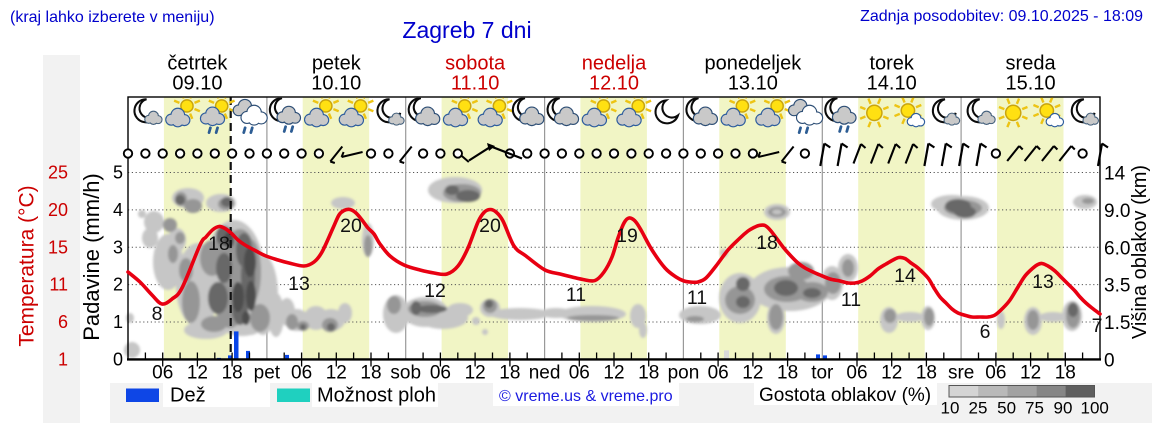 Image resolution: width=1152 pixels, height=443 pixels. Describe the element at coordinates (405, 373) in the screenshot. I see `svg-text: sob` at that location.